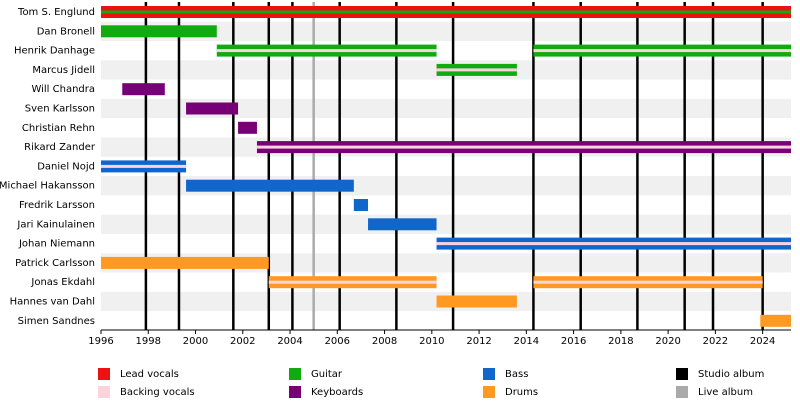 The image size is (800, 405). I want to click on member-name: Will Chandra, so click(63, 89).